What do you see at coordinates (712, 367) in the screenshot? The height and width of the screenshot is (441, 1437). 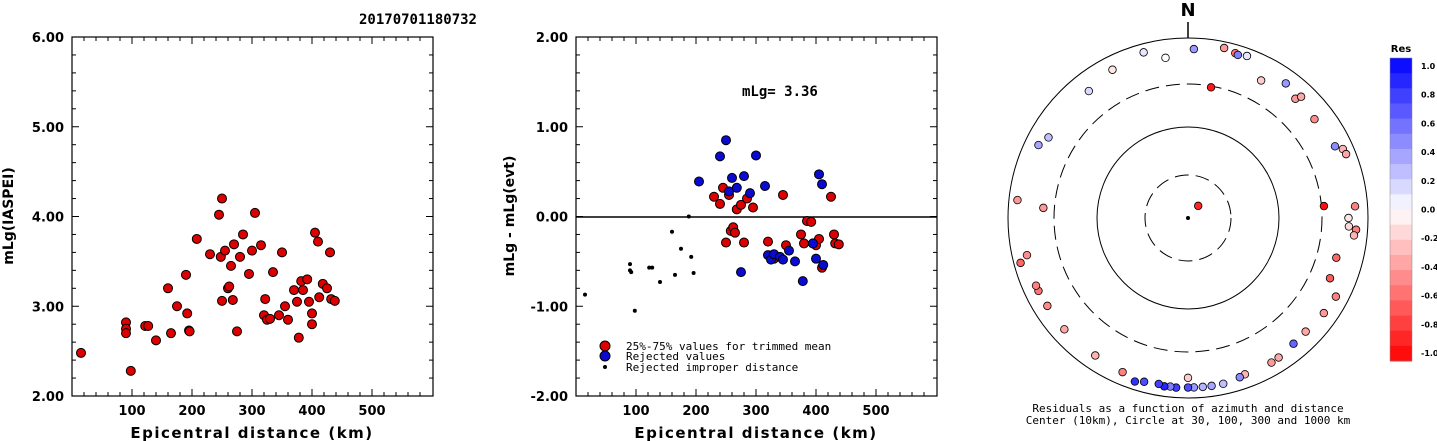 I see `legend-label-improper: Rejected improper distance` at bounding box center [712, 367].